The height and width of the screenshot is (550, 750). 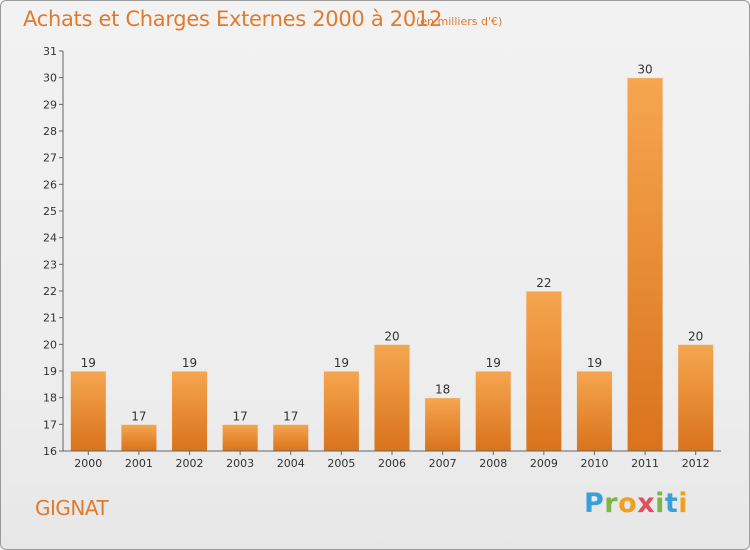 I want to click on logo-letter: t, so click(x=671, y=503).